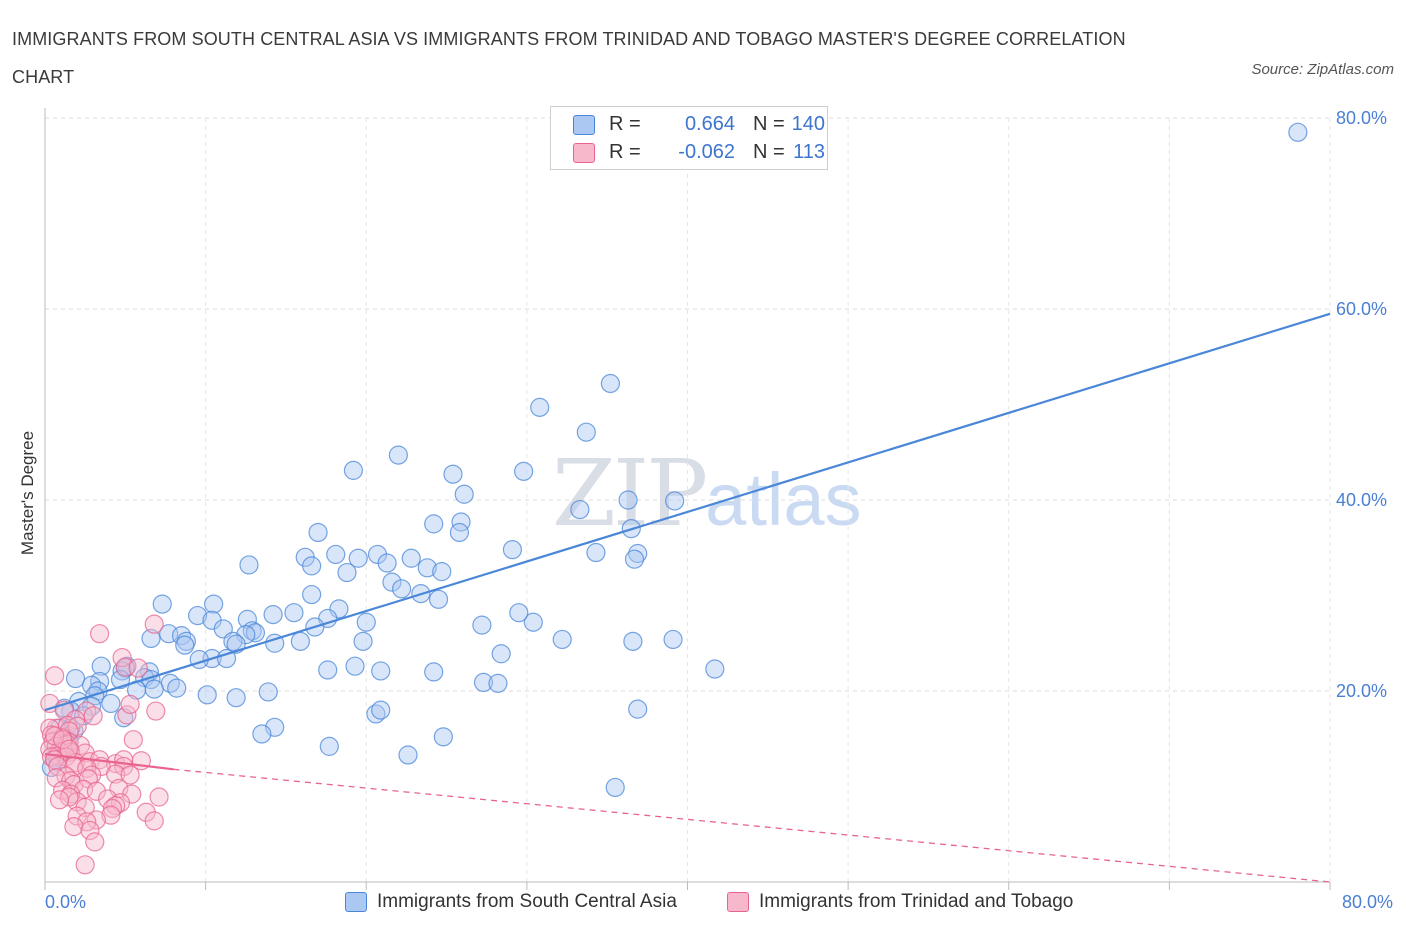 The image size is (1406, 930). Describe the element at coordinates (752, 825) in the screenshot. I see `trend-line-extension` at that location.